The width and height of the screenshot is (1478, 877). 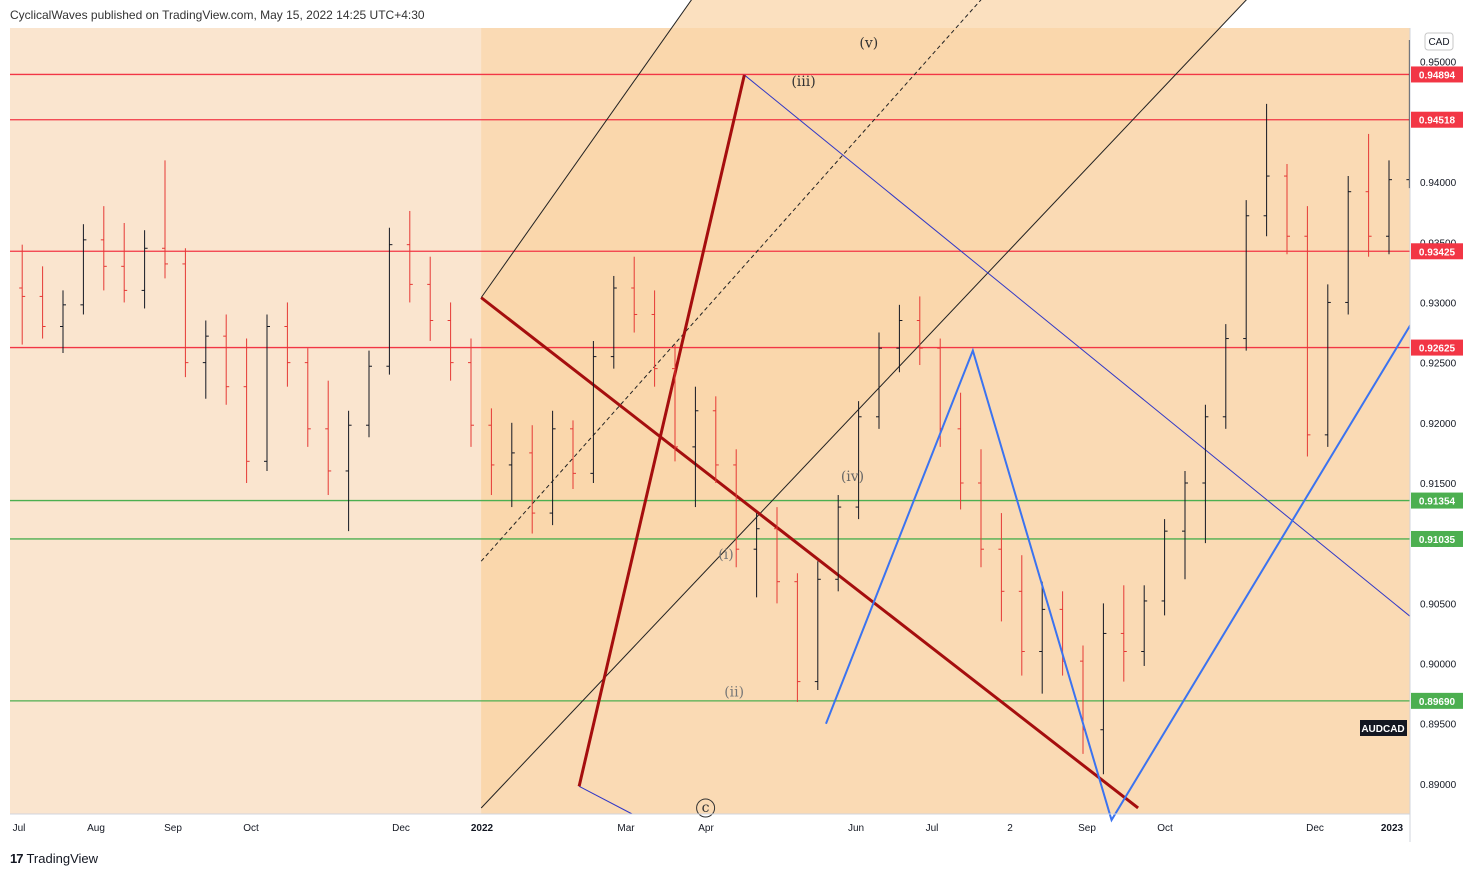 I want to click on time-tick-label: Sep, so click(x=173, y=828).